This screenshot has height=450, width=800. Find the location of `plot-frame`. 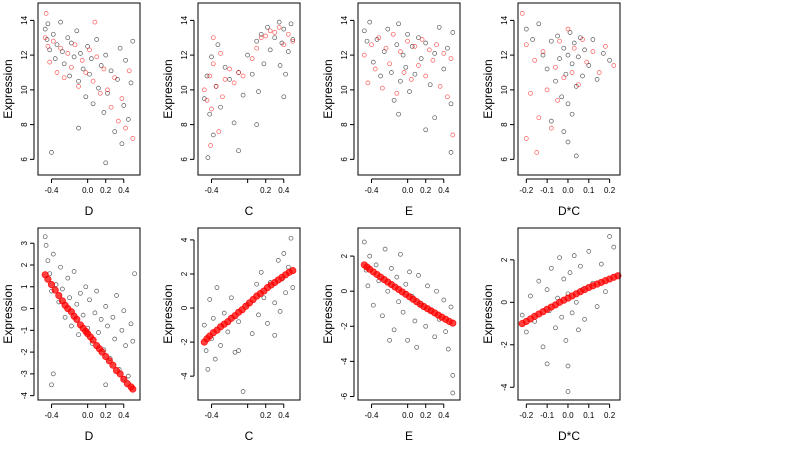

plot-frame is located at coordinates (249, 314).